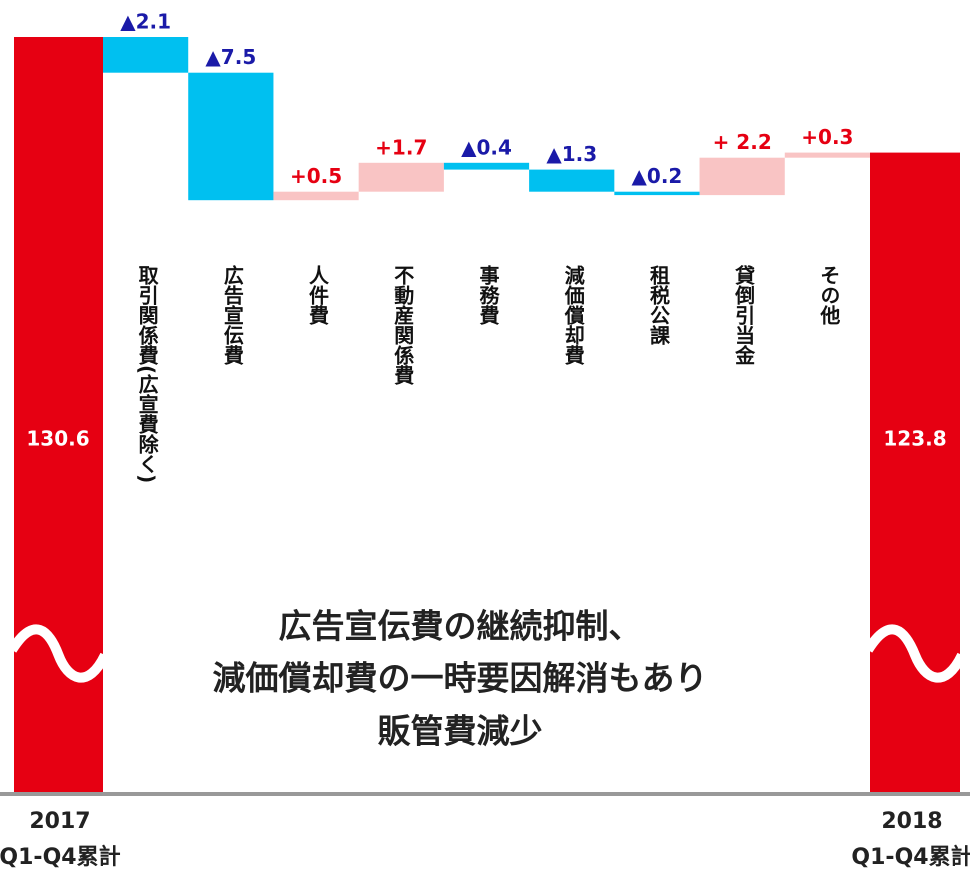  What do you see at coordinates (460, 626) in the screenshot?
I see `annotation: 広告宣伝費の継続抑制、` at bounding box center [460, 626].